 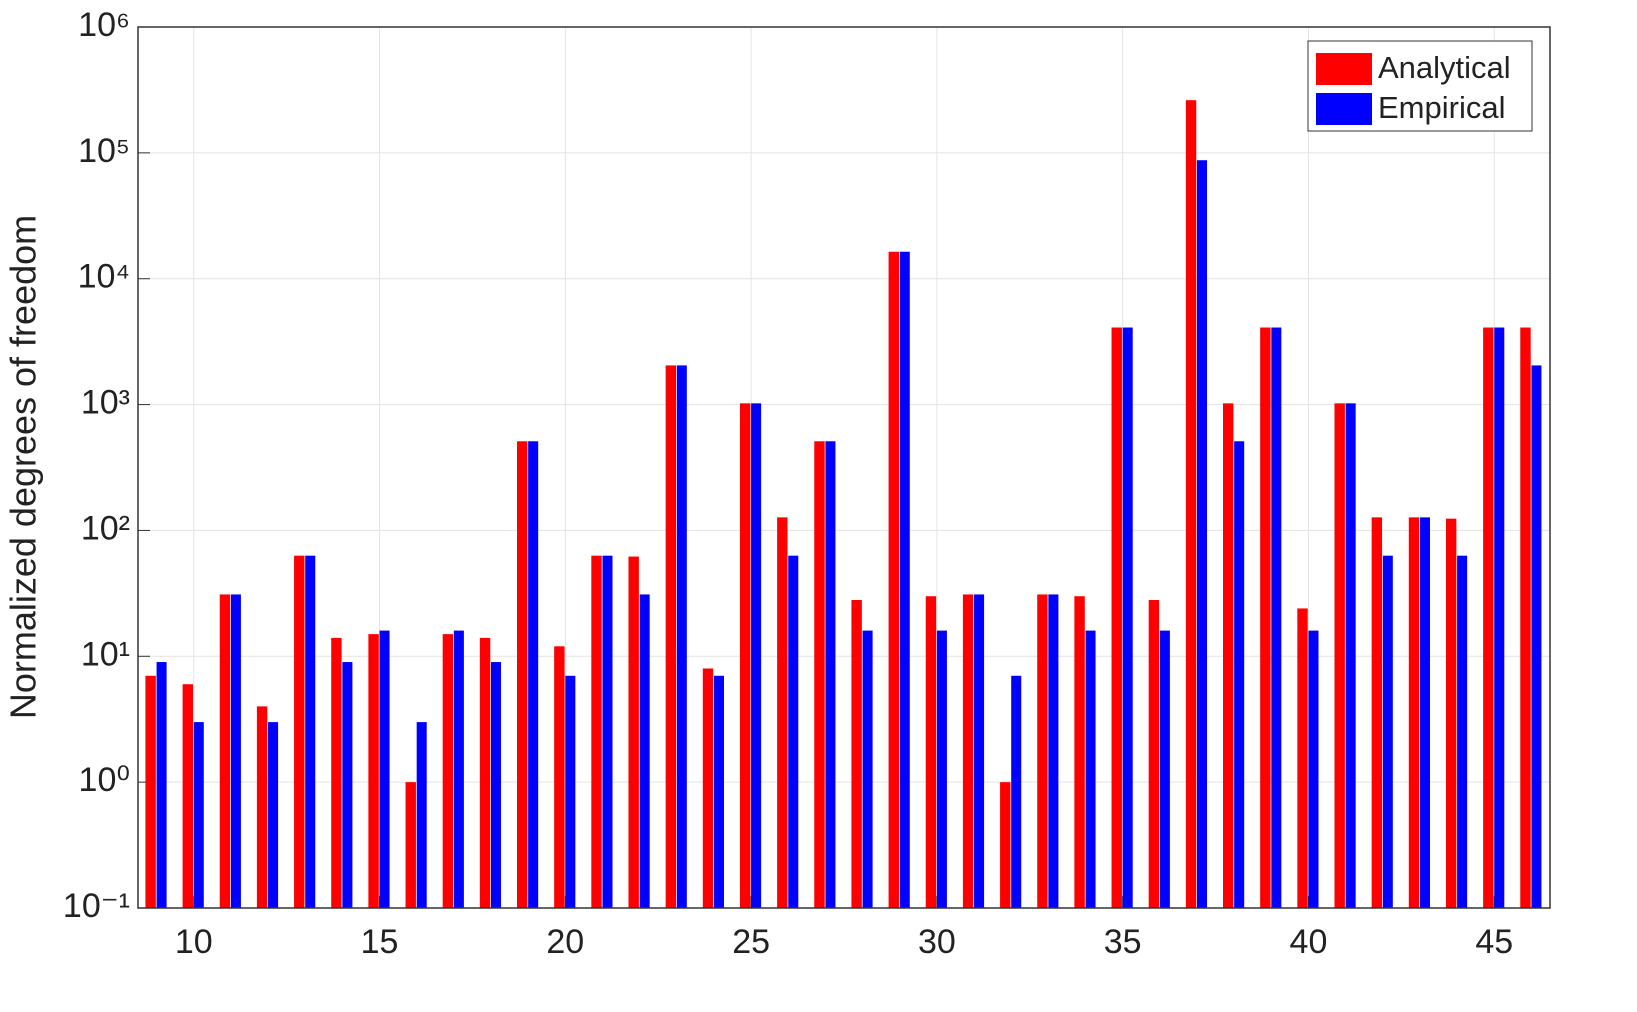 I want to click on x-tick-label: 25, so click(x=751, y=942).